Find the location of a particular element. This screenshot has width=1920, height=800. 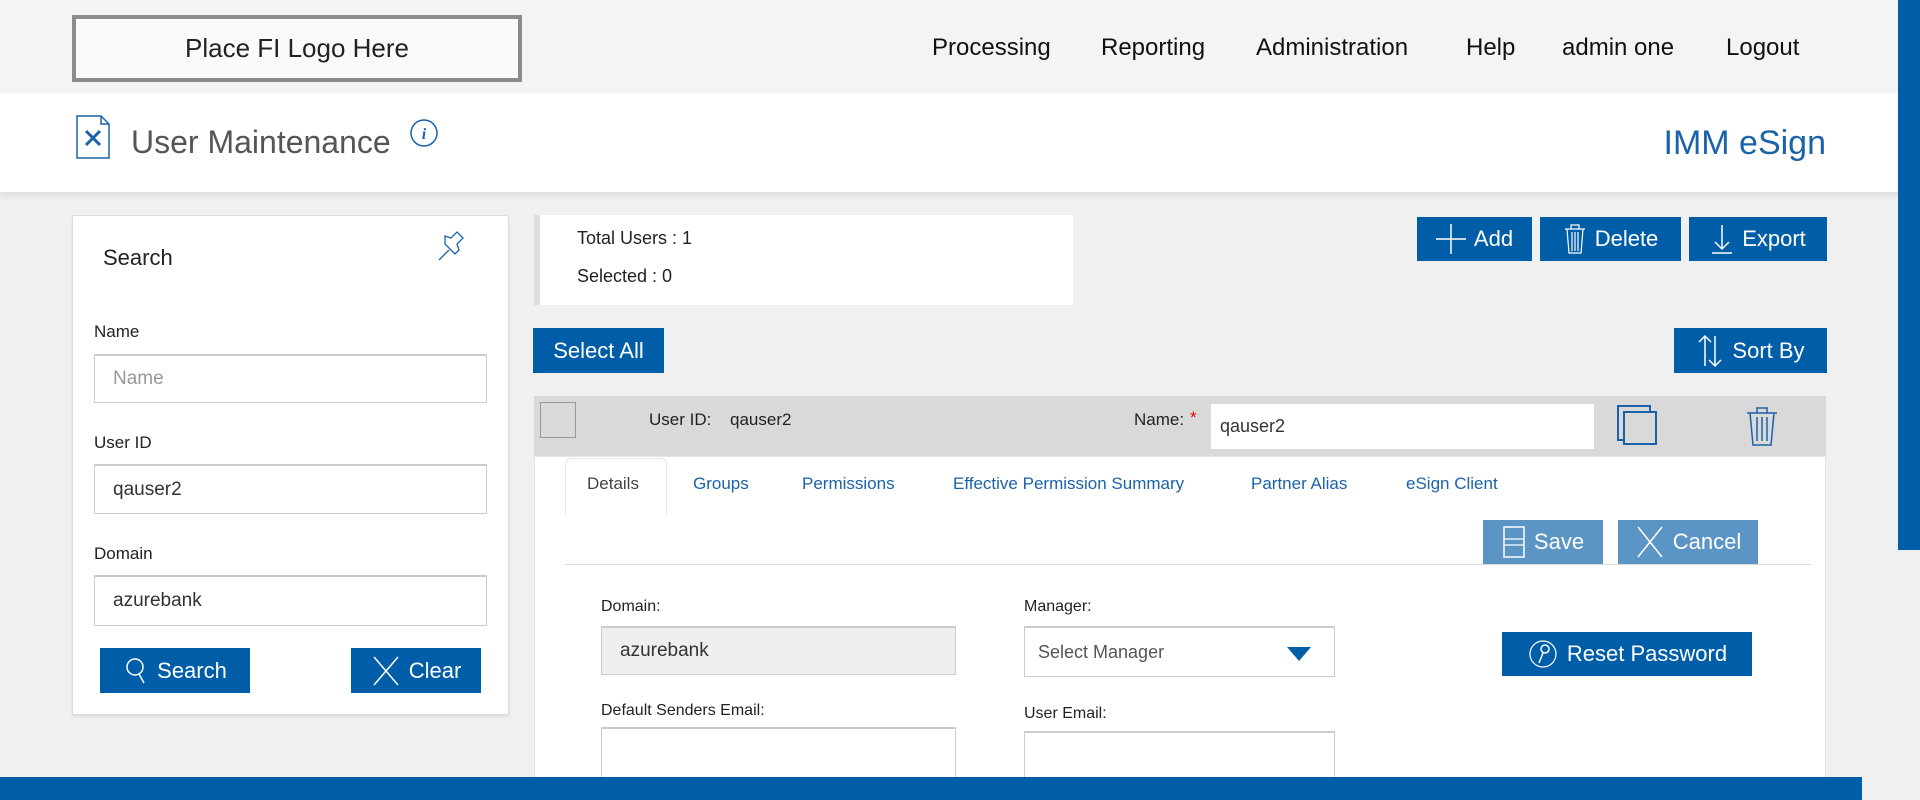

select-all-button: Select All is located at coordinates (598, 350).